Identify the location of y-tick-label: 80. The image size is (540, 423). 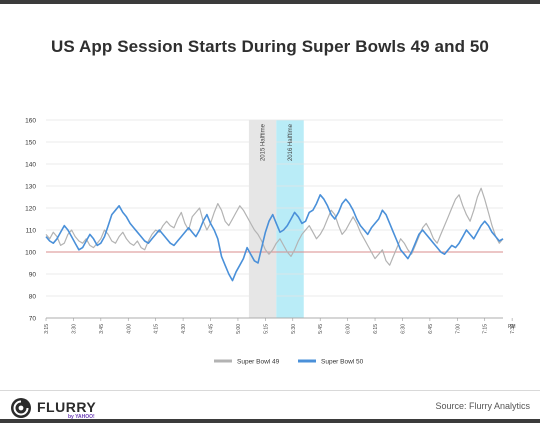
(33, 297).